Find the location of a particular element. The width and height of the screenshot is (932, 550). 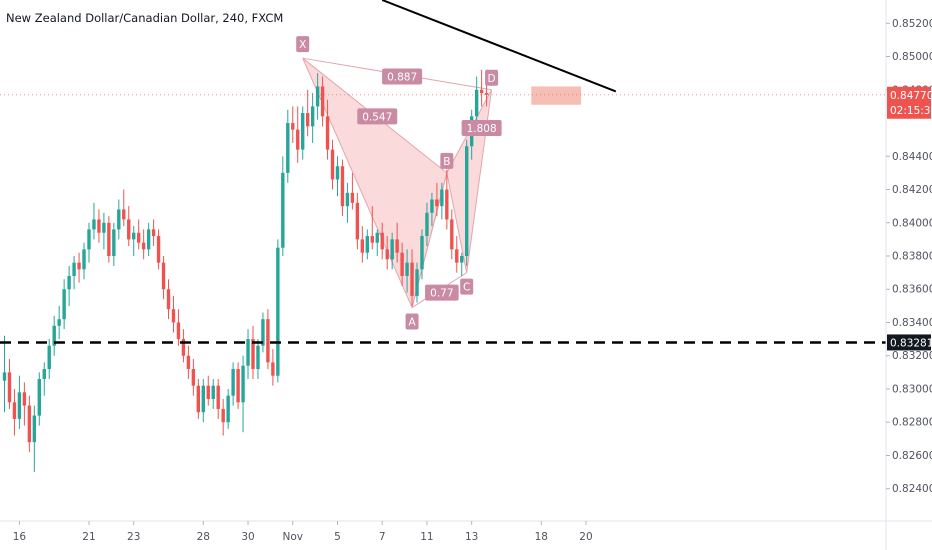

time-tick-label: 30 is located at coordinates (247, 537).